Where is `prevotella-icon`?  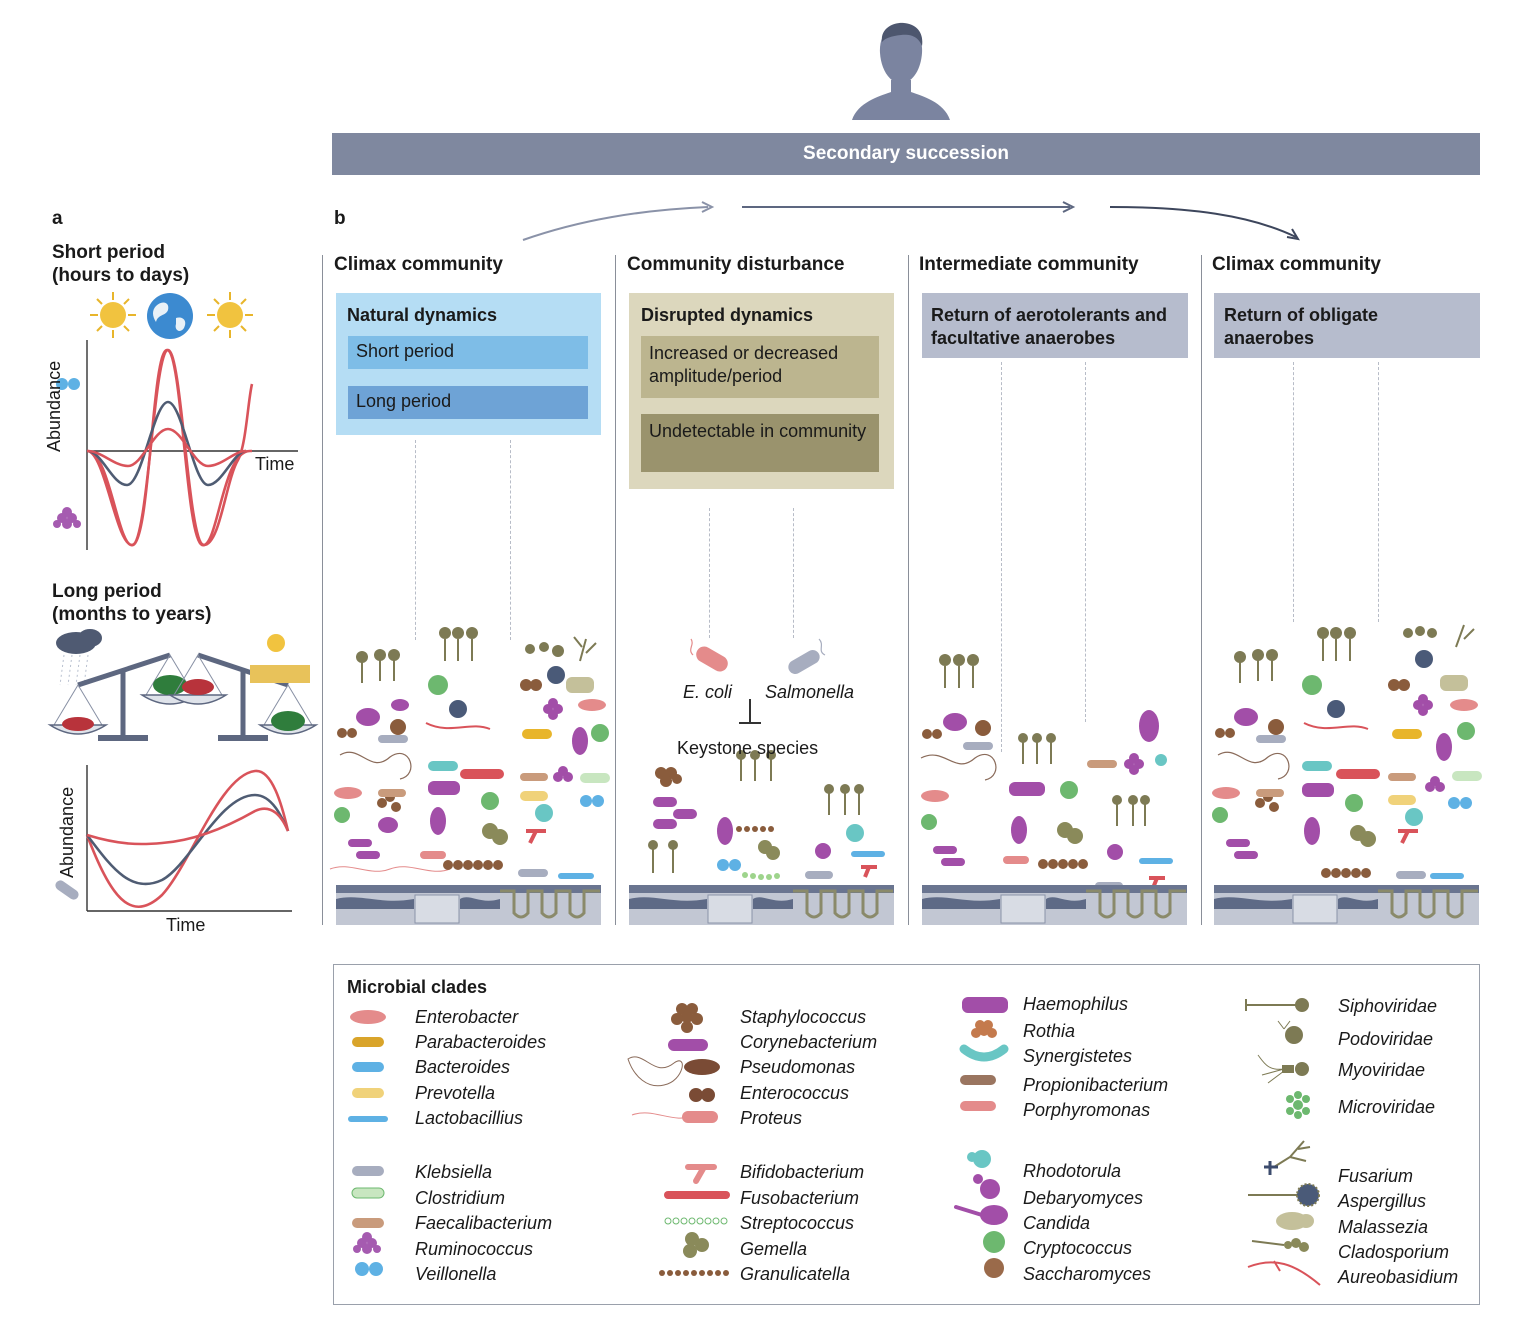 prevotella-icon is located at coordinates (368, 1093).